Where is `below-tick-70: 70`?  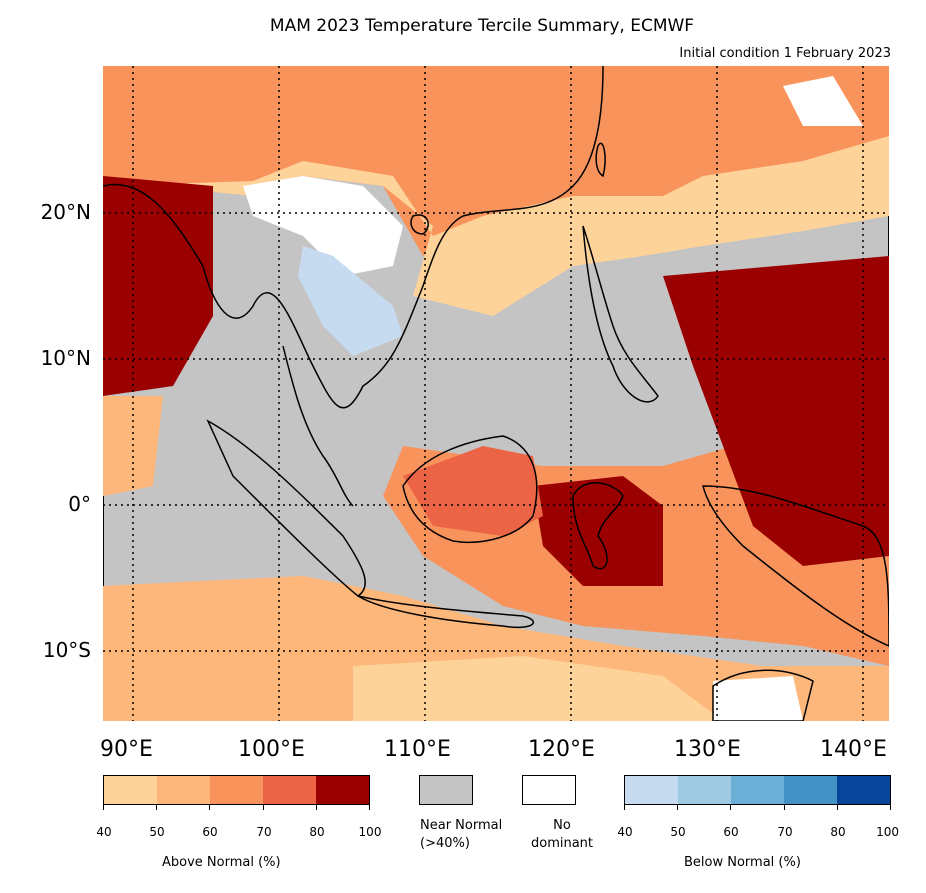 below-tick-70: 70 is located at coordinates (785, 832).